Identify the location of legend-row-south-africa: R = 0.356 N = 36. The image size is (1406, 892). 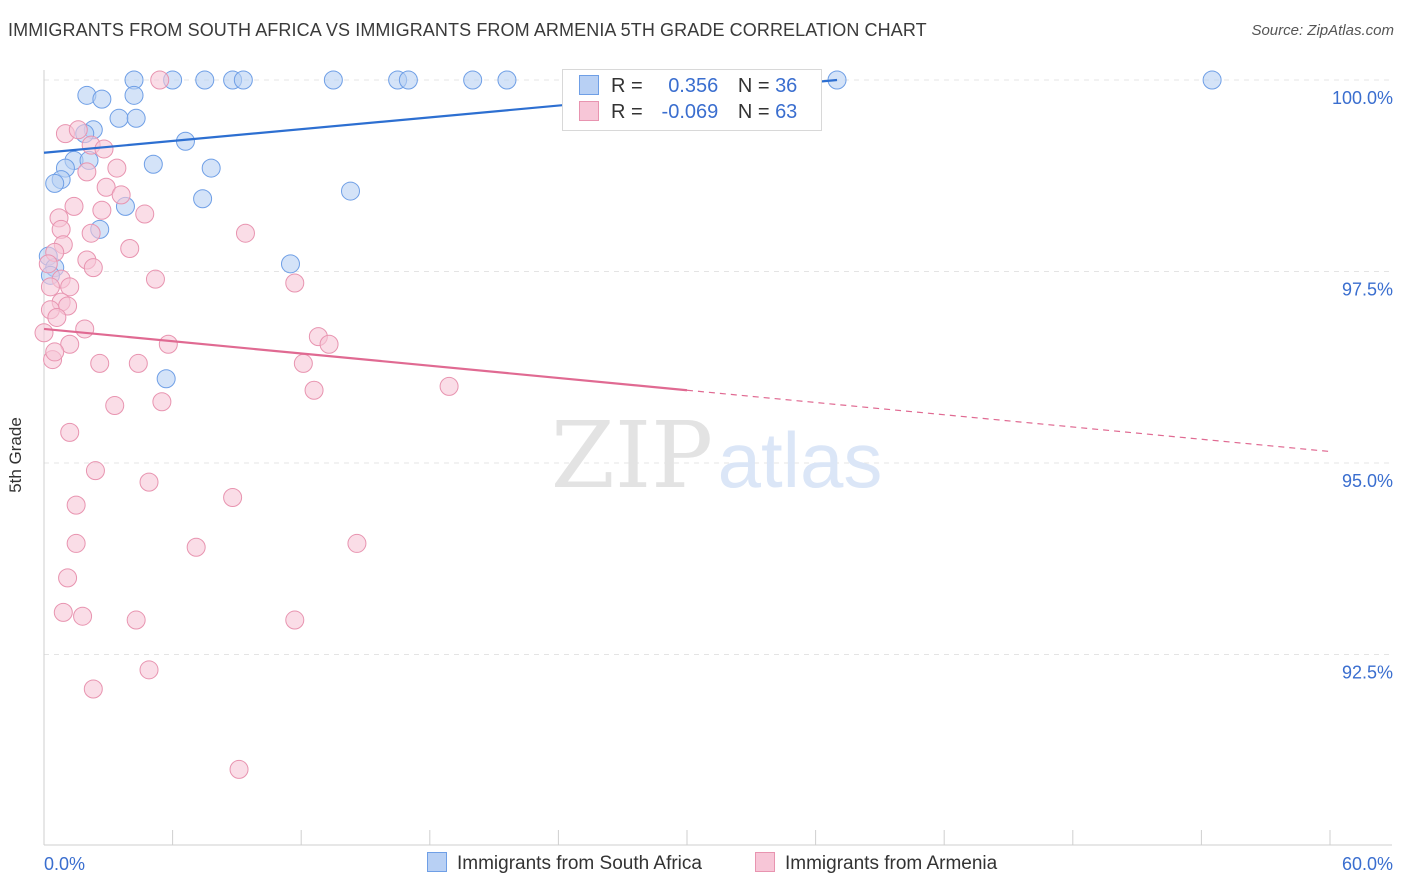
(688, 87).